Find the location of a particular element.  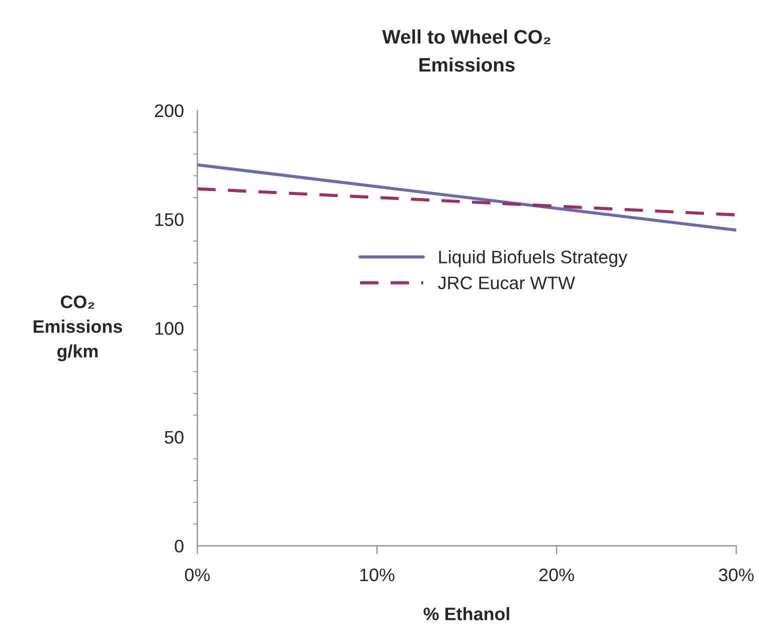

y-tick-label: 200 is located at coordinates (169, 111).